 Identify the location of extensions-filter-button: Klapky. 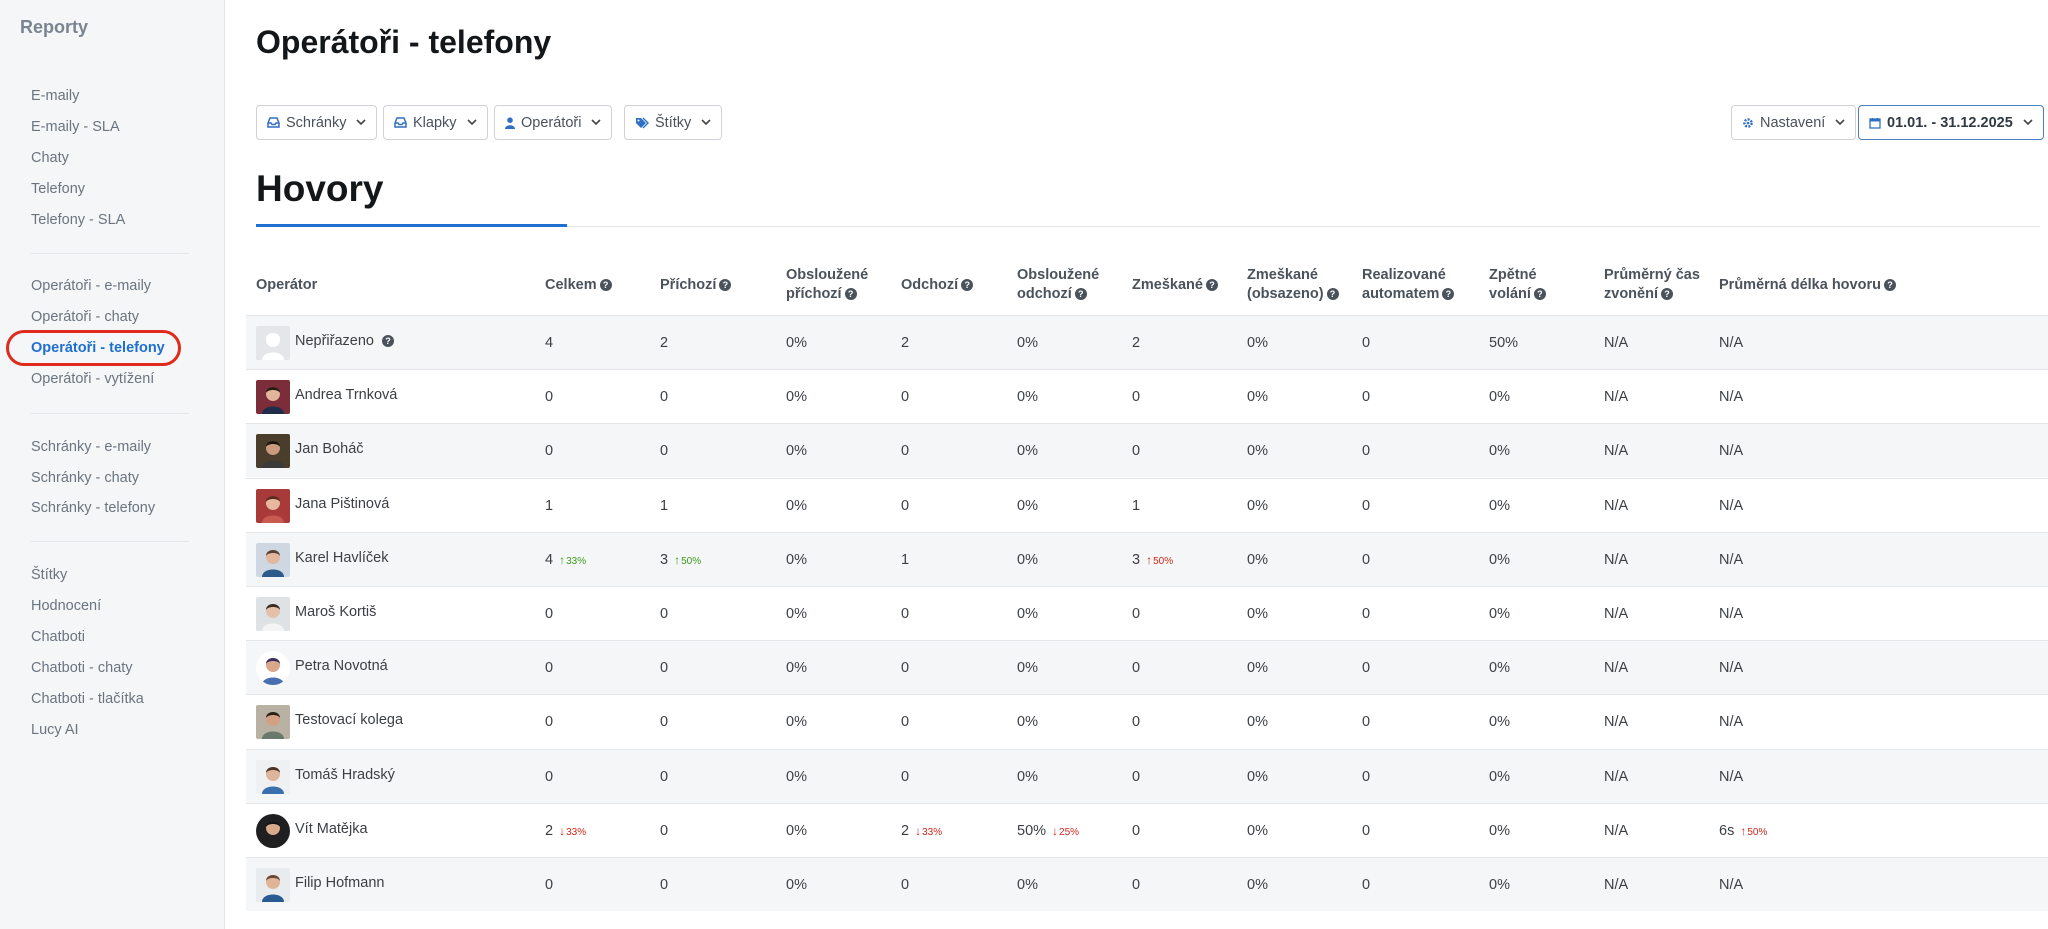
(435, 122).